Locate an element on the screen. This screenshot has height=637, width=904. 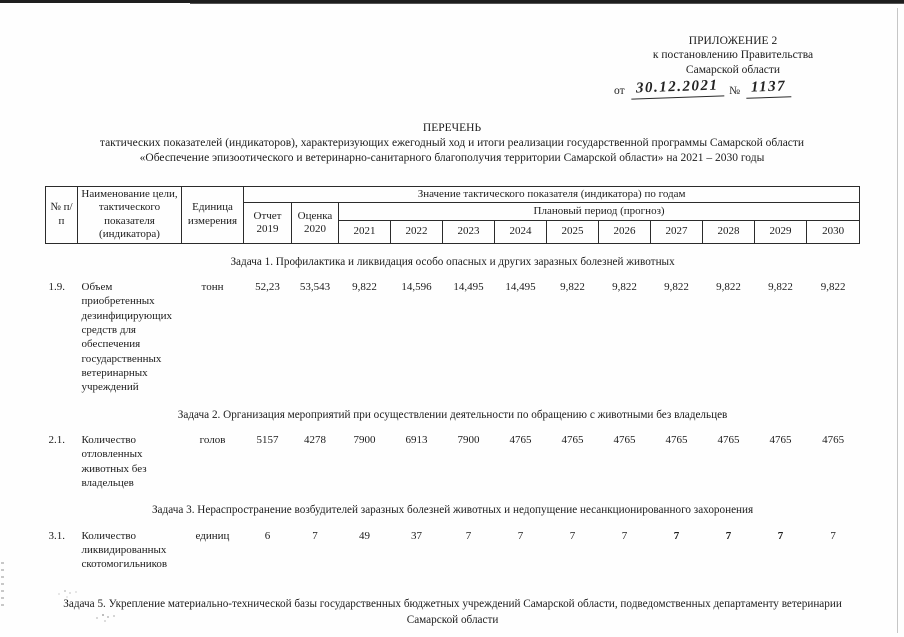
header-year-2027: 2027 is located at coordinates (676, 231).